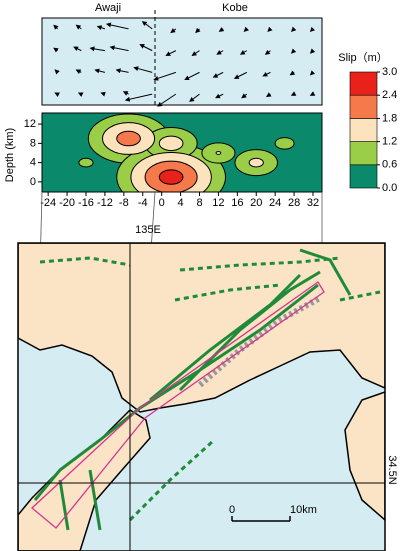 The width and height of the screenshot is (401, 551). I want to click on colorbar-label: 0.6, so click(389, 165).